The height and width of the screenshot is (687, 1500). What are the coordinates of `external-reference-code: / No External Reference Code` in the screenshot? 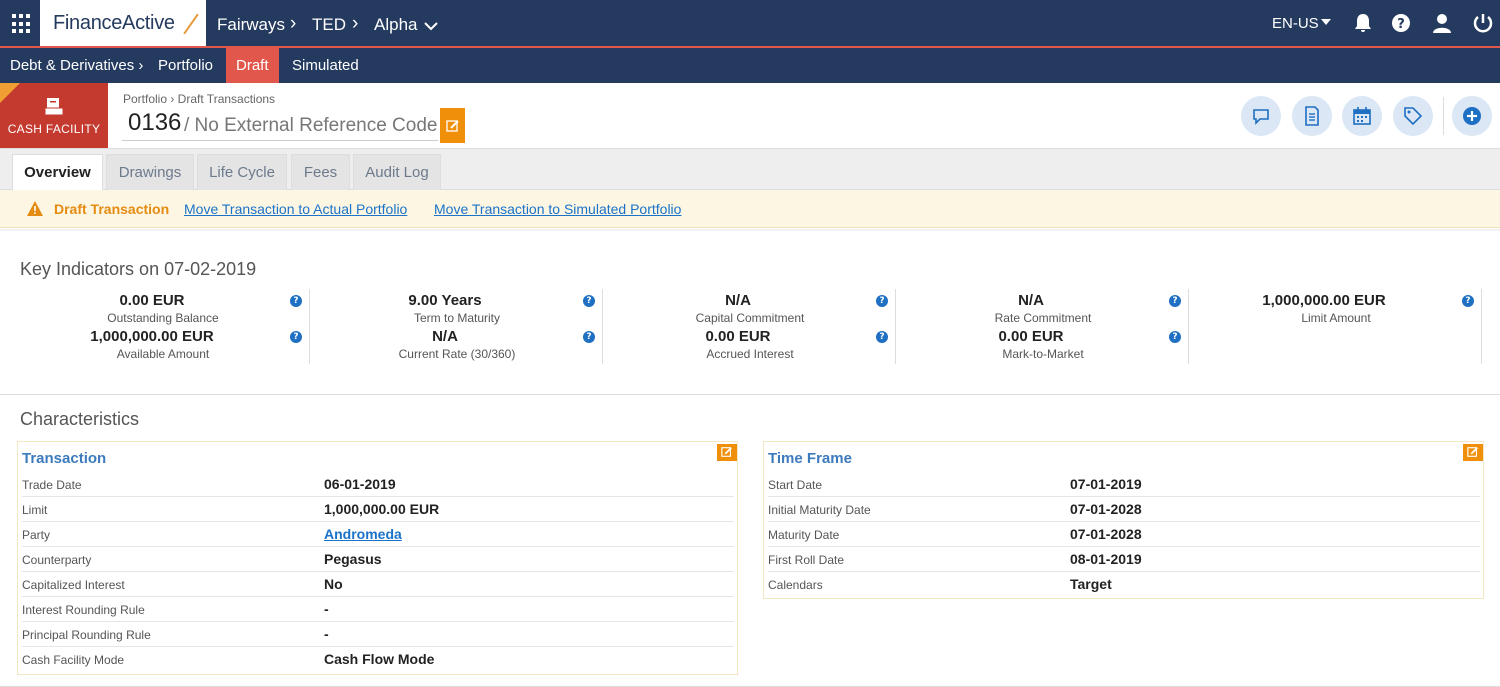 It's located at (311, 125).